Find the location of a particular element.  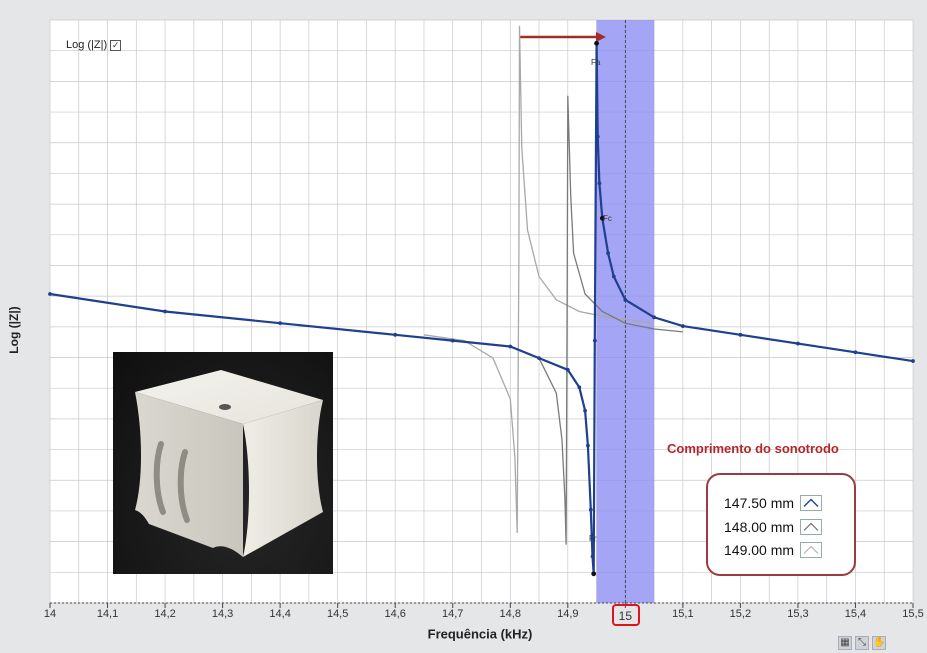

legend-item: 149.00 mm is located at coordinates (773, 550).